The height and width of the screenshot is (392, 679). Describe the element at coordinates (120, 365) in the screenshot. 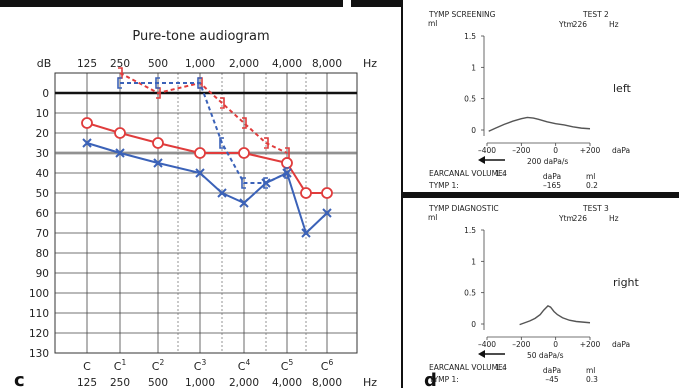

I see `x-note-label: C1` at that location.